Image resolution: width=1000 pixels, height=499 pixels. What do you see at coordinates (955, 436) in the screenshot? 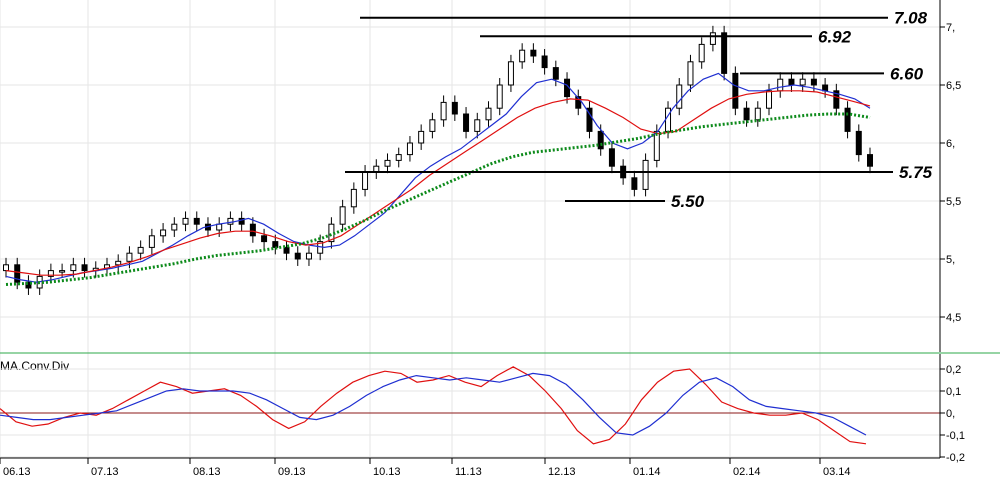
I see `macd-tick-label: -0,1` at bounding box center [955, 436].